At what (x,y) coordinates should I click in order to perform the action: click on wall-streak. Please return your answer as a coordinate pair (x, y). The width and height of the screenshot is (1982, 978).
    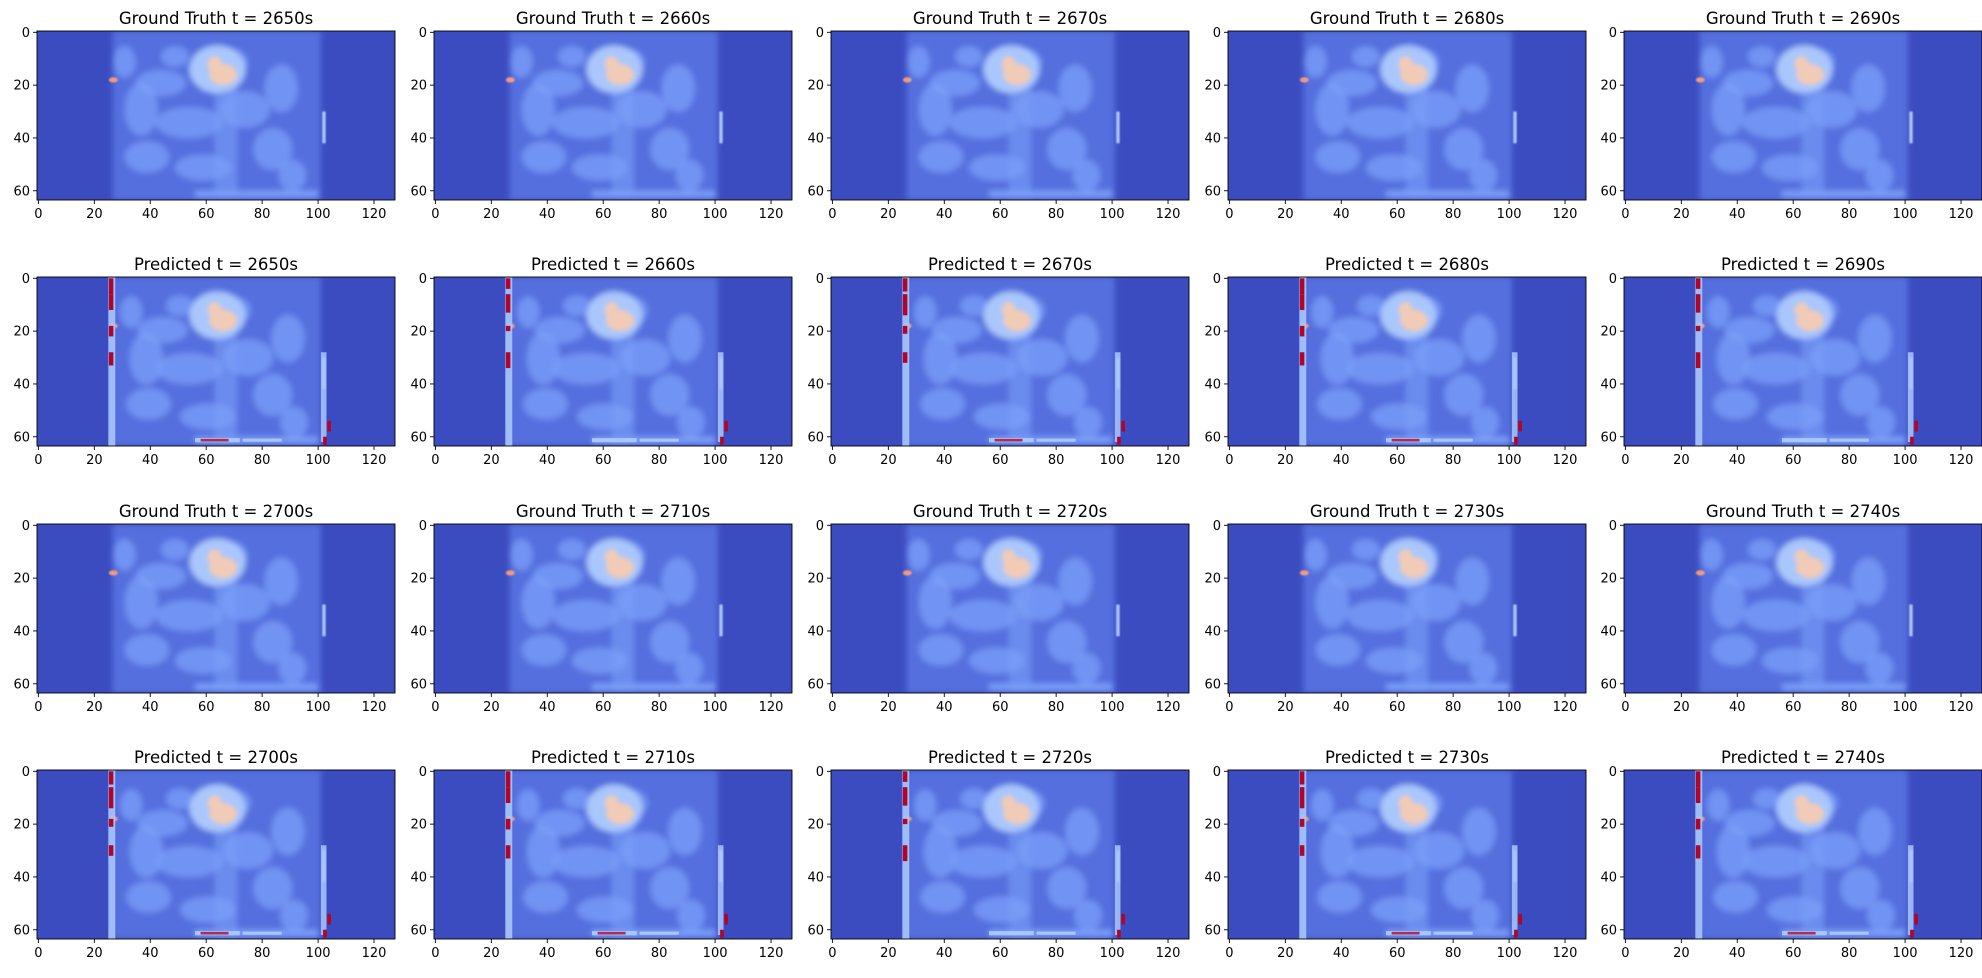
    Looking at the image, I should click on (1911, 127).